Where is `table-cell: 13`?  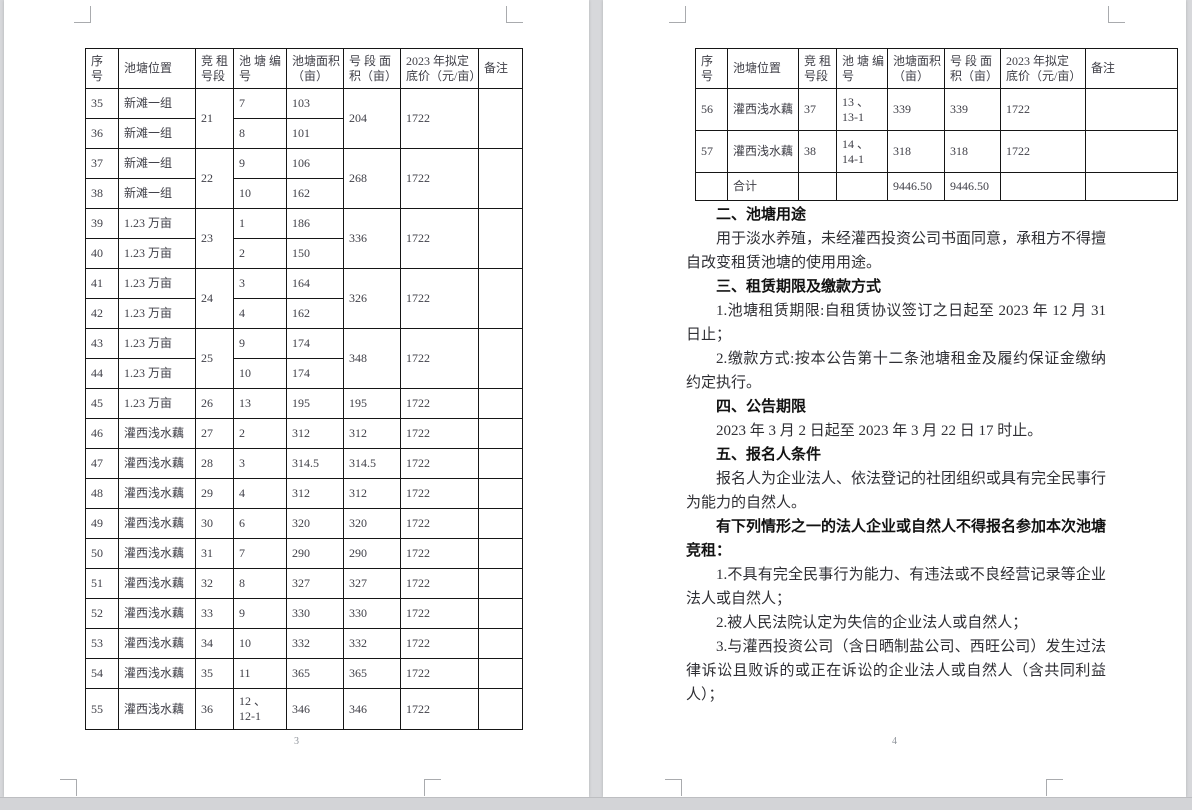 table-cell: 13 is located at coordinates (260, 403).